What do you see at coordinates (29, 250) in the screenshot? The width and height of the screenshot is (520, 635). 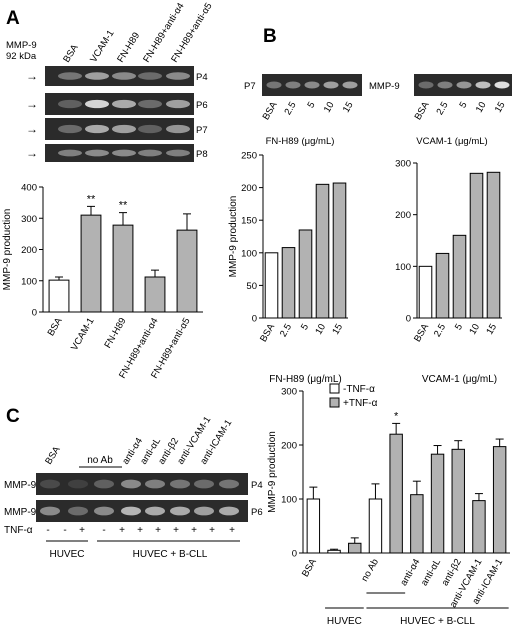 I see `a-ytick-label: 200` at bounding box center [29, 250].